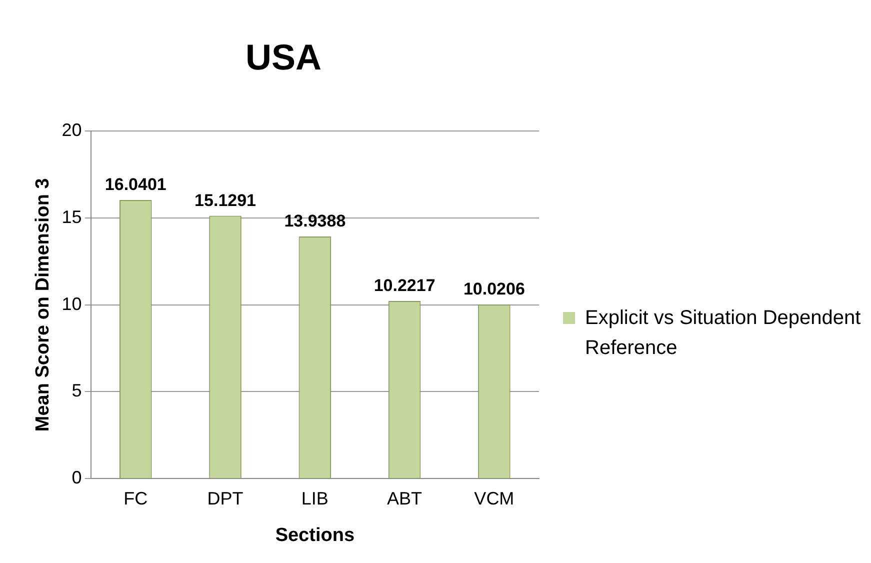 The height and width of the screenshot is (563, 871). Describe the element at coordinates (404, 498) in the screenshot. I see `x-tick-label: ABT` at that location.